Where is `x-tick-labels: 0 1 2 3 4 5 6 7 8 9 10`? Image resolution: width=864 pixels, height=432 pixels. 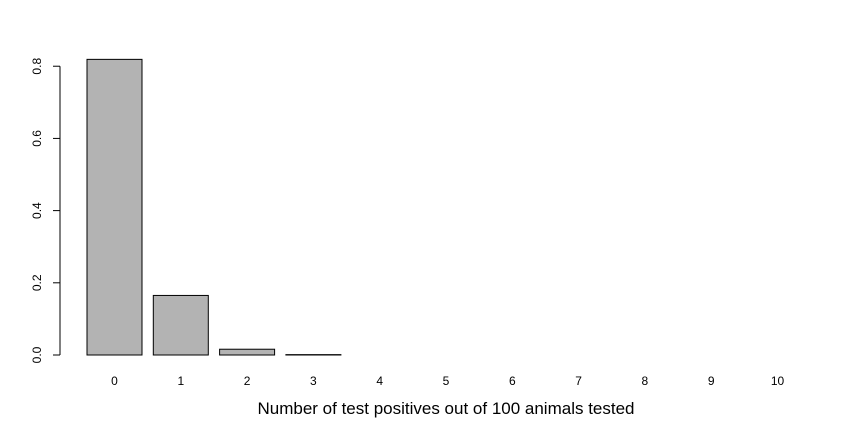
x-tick-labels: 0 1 2 3 4 5 6 7 8 9 10 is located at coordinates (447, 381).